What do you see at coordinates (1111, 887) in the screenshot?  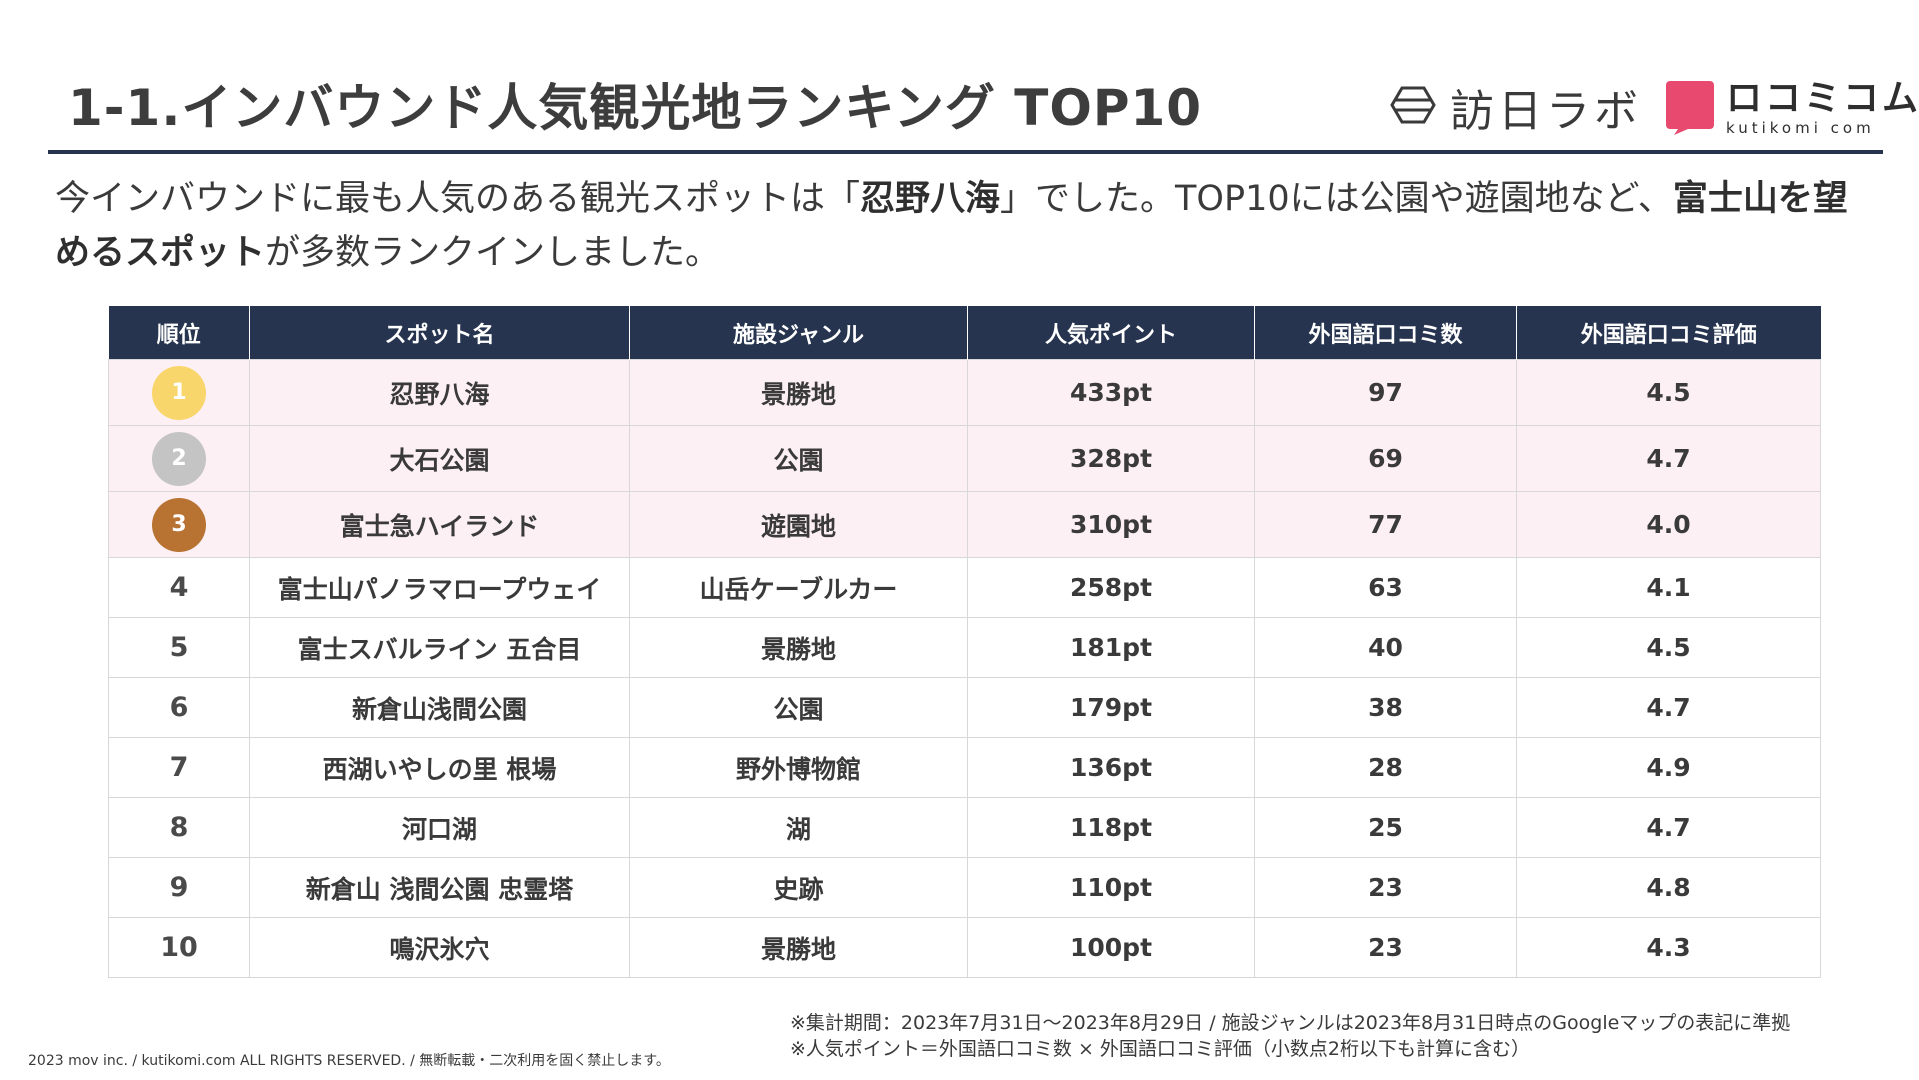 I see `points-cell: 110pt` at bounding box center [1111, 887].